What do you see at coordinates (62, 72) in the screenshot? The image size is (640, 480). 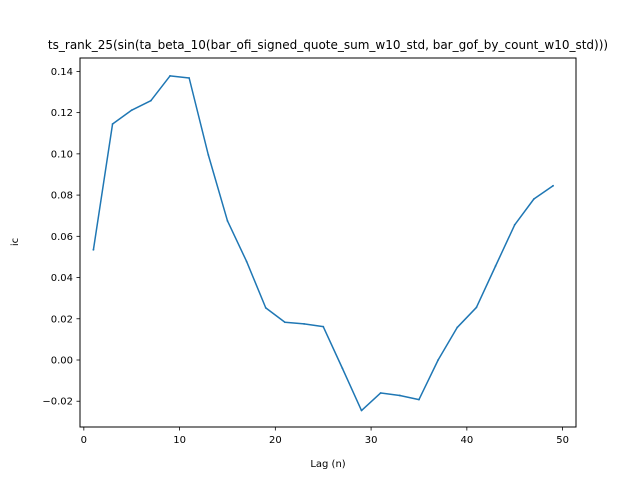 I see `y-tick-label: 0.14` at bounding box center [62, 72].